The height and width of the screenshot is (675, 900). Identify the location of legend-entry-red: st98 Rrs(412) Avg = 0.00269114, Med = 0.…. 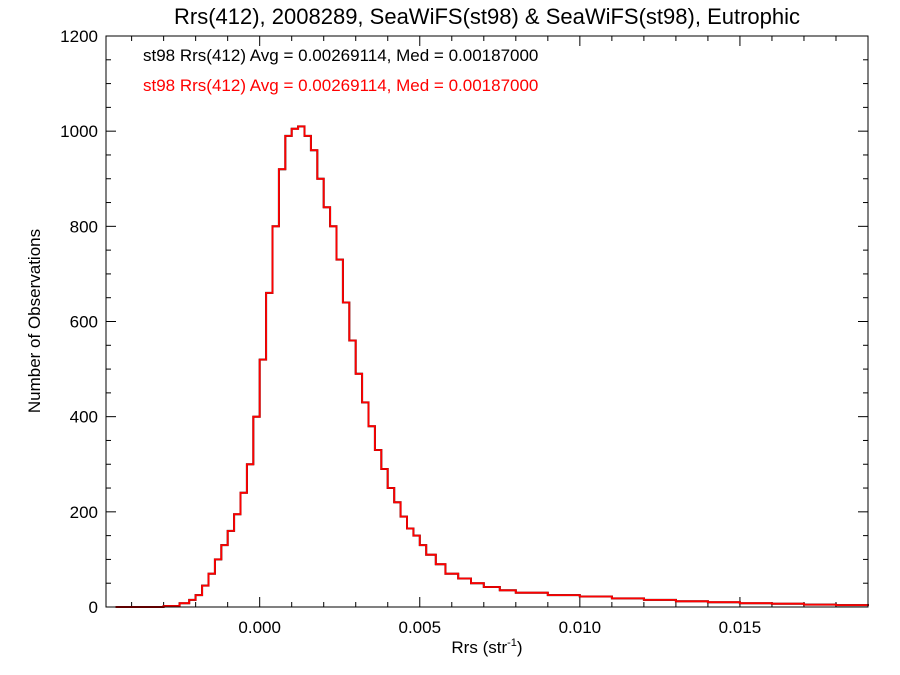
(340, 85).